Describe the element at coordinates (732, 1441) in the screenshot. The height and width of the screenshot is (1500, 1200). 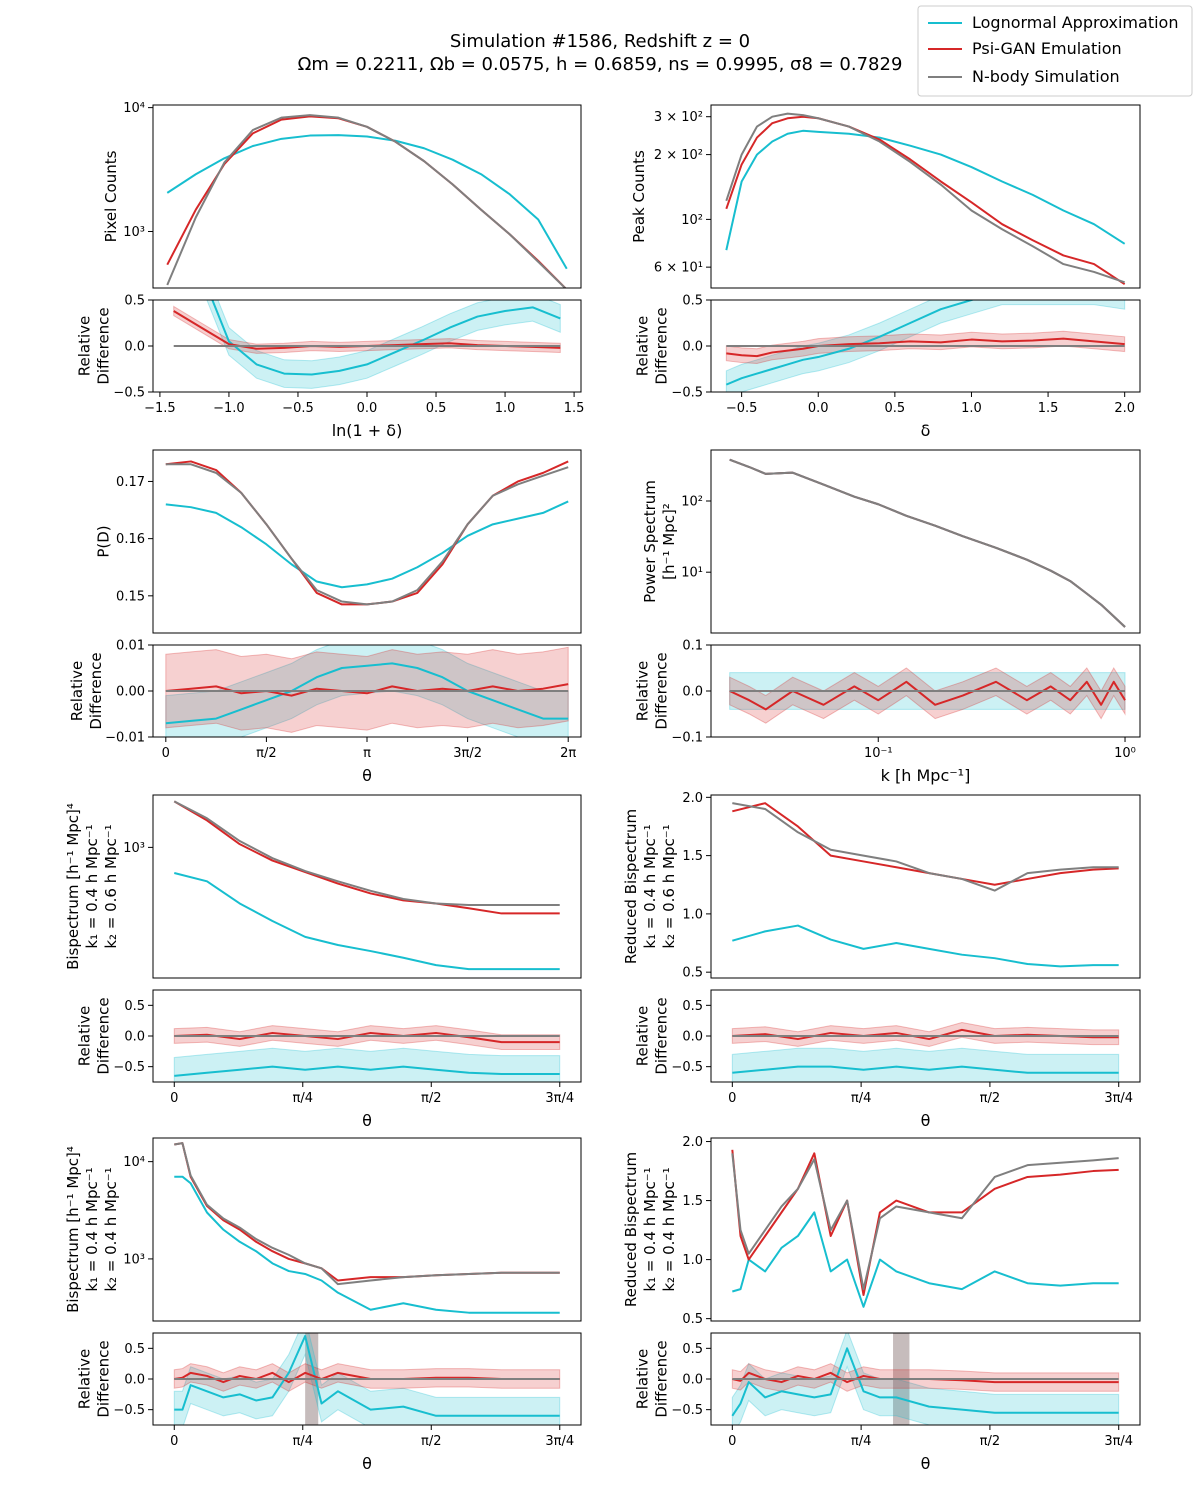
I see `reduced-bispectrum-04-rel-xtick-label: 0` at that location.